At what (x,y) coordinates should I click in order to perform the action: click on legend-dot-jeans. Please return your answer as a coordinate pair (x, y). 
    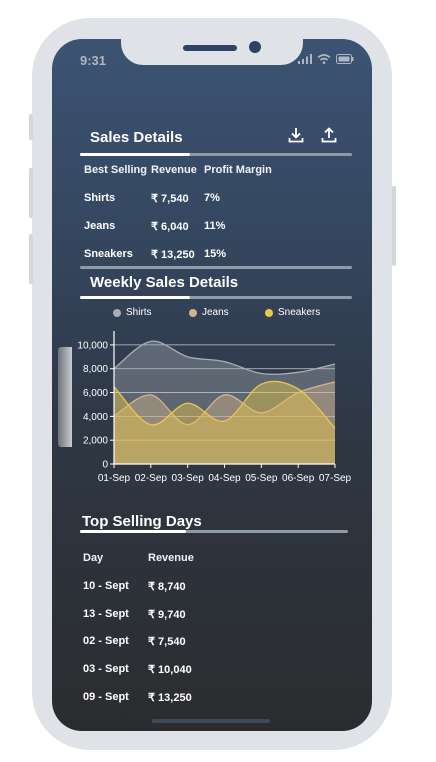
    Looking at the image, I should click on (193, 312).